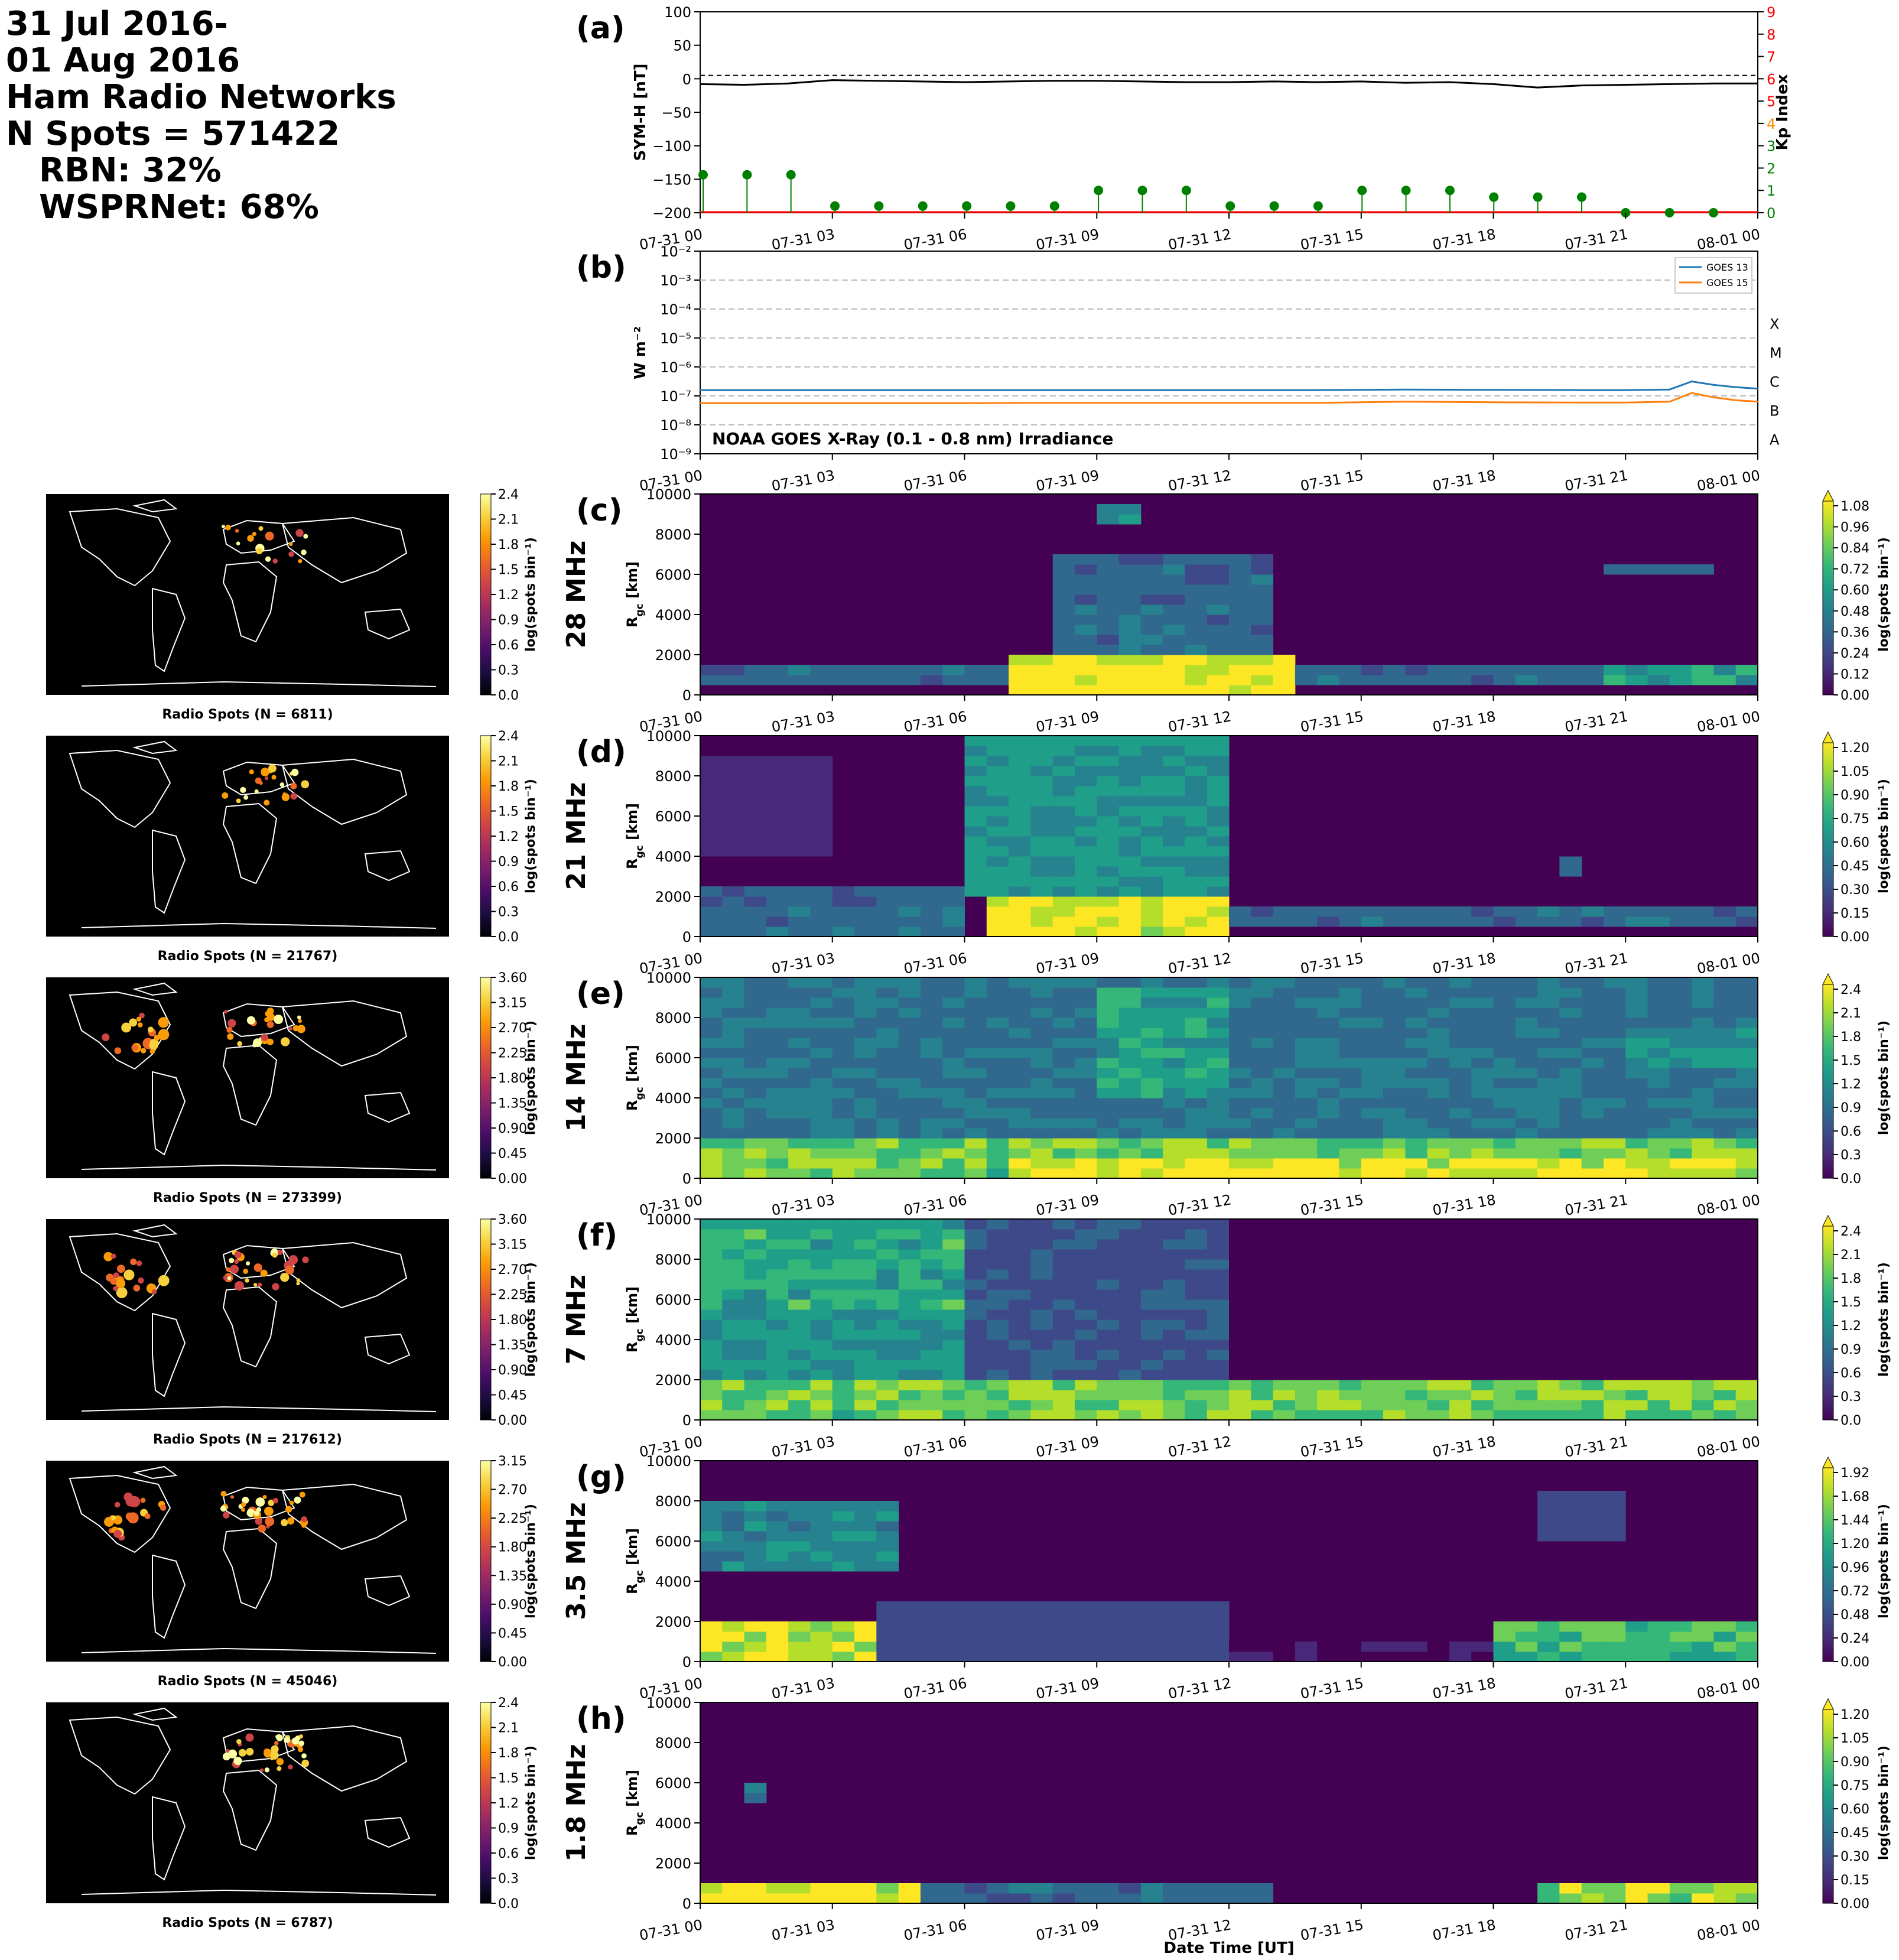  Describe the element at coordinates (508, 1879) in the screenshot. I see `colorbar-tick-label: 0.3` at that location.